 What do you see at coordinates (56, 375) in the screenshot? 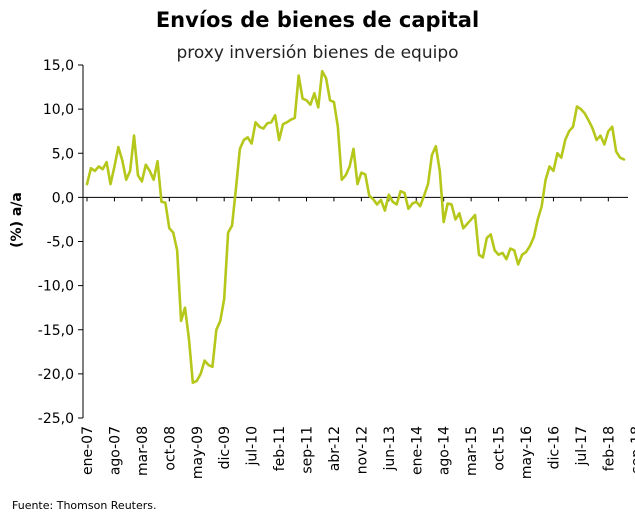
I see `y-tick-label: -20,0` at bounding box center [56, 375].